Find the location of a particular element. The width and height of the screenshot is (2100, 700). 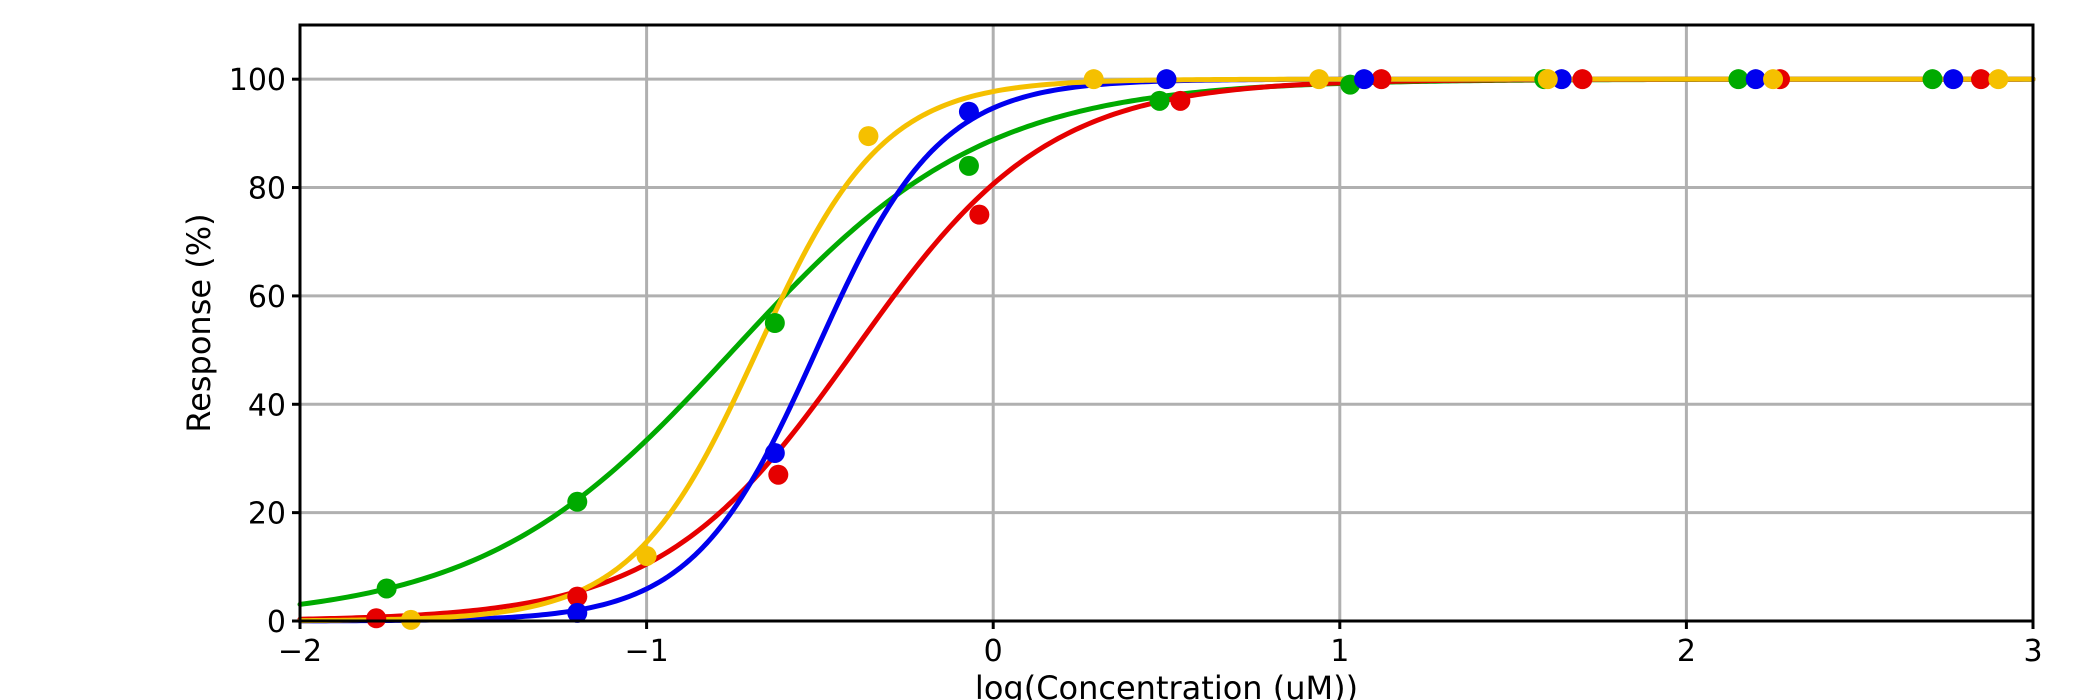

y-tick-label: 80 is located at coordinates (267, 189).